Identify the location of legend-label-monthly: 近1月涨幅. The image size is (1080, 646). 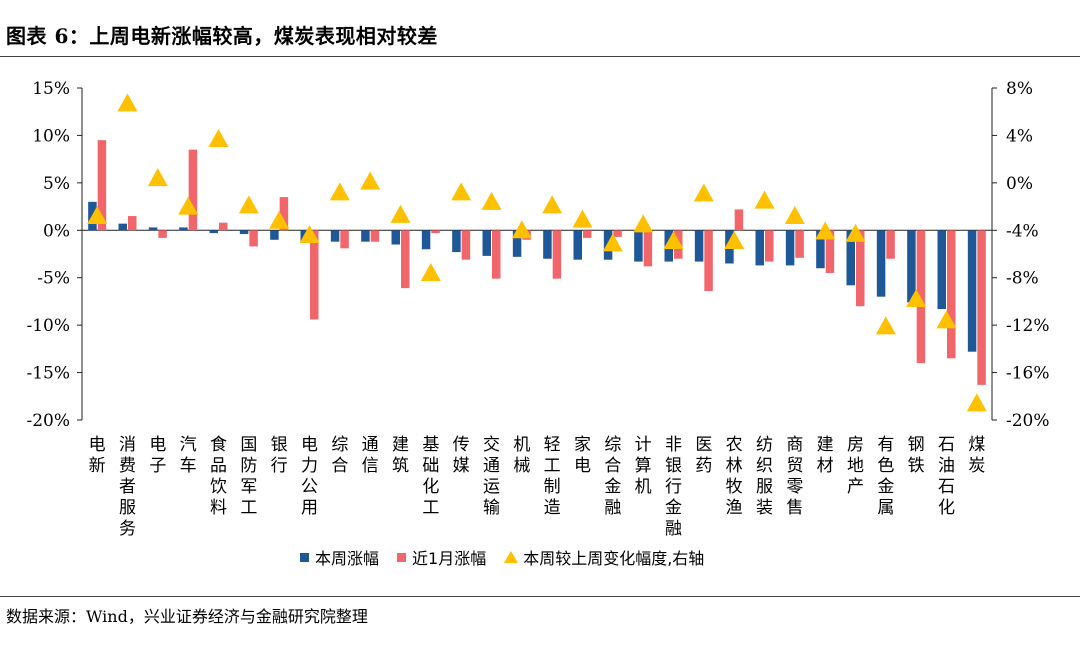
(449, 558).